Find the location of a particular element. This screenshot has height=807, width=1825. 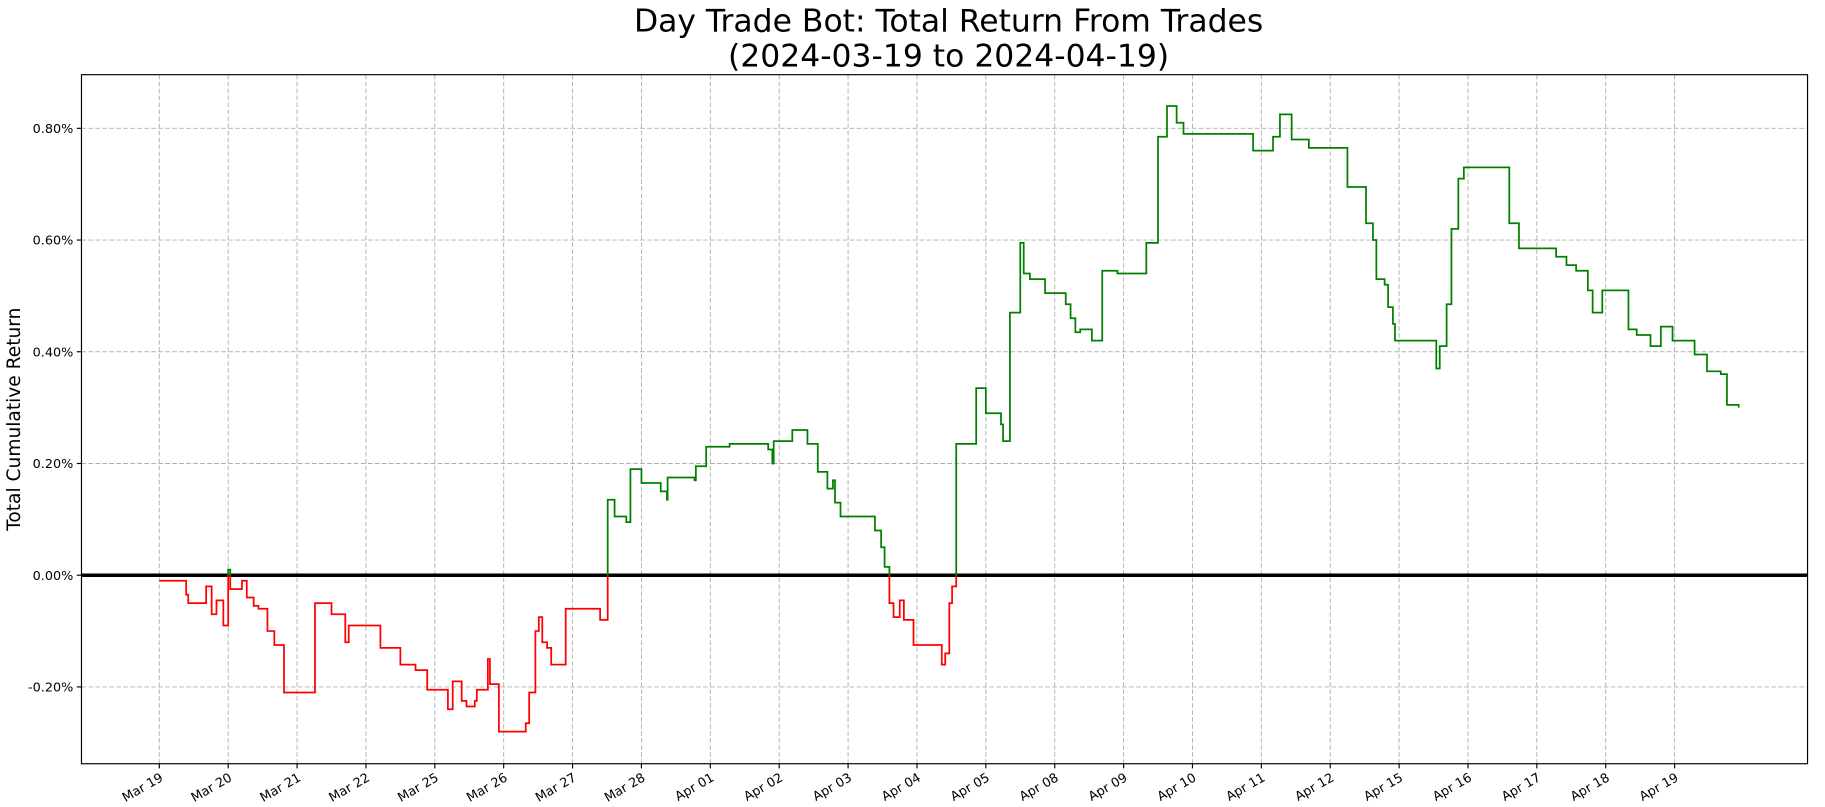

x-tick-label: Mar 22 is located at coordinates (350, 787).